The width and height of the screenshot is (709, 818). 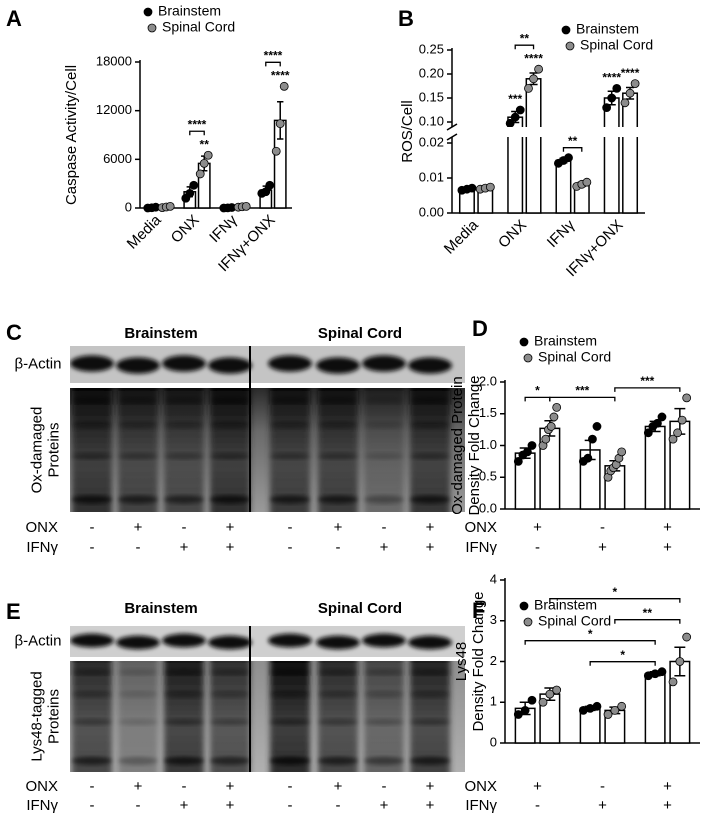 I want to click on y-axis-label: ROS/Cell, so click(x=407, y=131).